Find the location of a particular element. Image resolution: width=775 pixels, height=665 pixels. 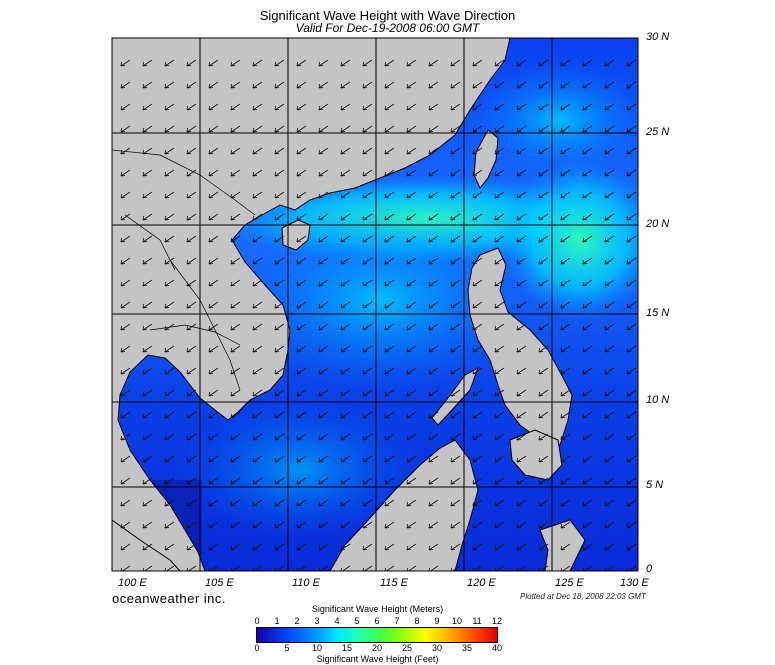

meter-tick: 3 is located at coordinates (317, 621).